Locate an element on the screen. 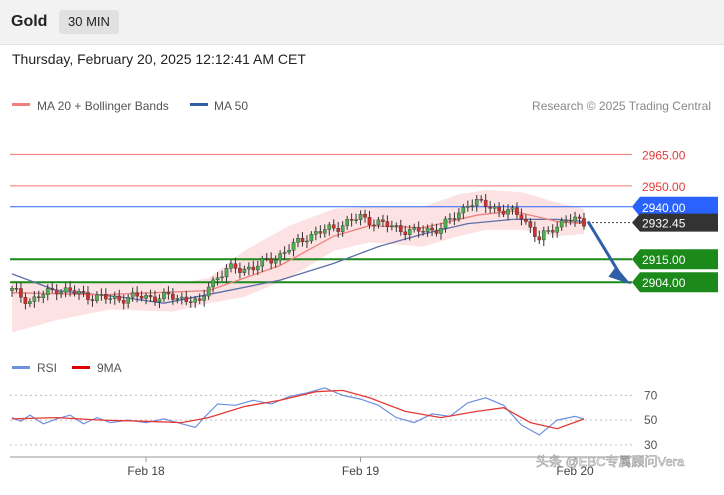 This screenshot has width=724, height=495. timeframe-button: 30 MIN is located at coordinates (89, 22).